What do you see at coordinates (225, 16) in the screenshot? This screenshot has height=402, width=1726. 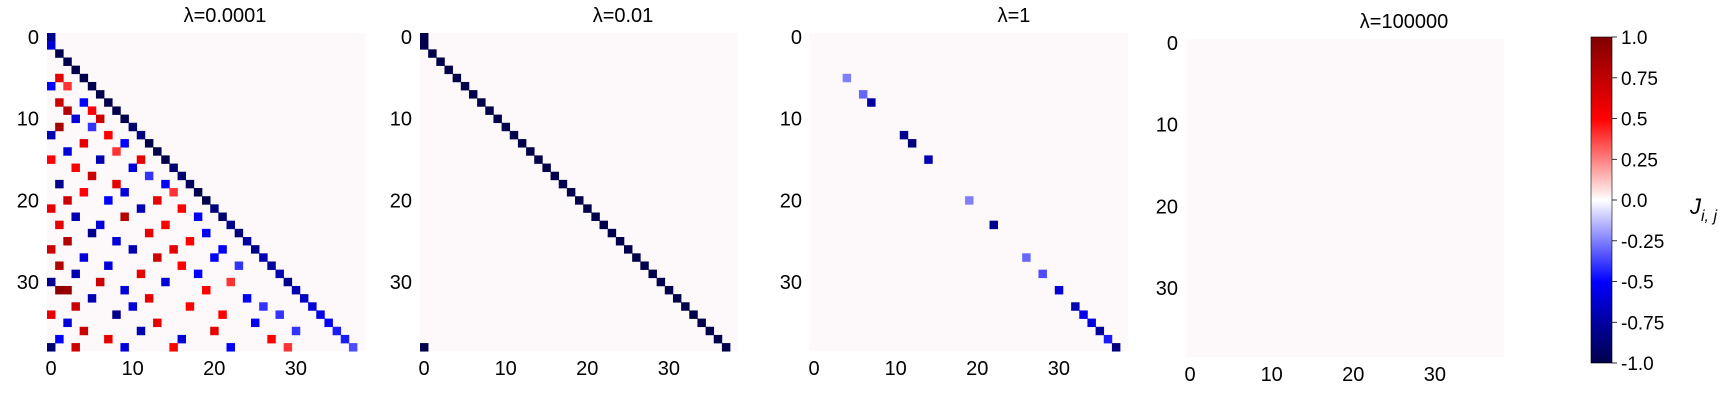 I see `panel-title: λ=0.0001` at bounding box center [225, 16].